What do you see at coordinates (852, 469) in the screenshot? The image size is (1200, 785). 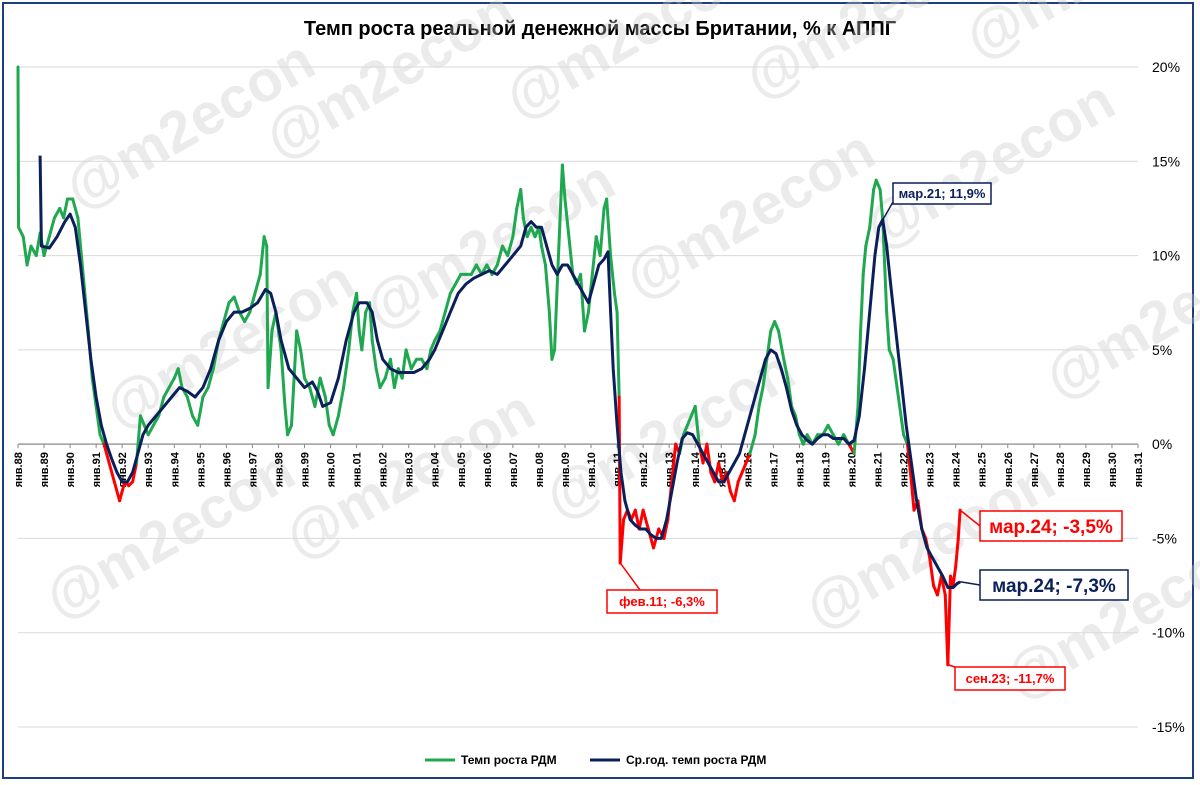 I see `x-tick-label: янв.20` at bounding box center [852, 469].